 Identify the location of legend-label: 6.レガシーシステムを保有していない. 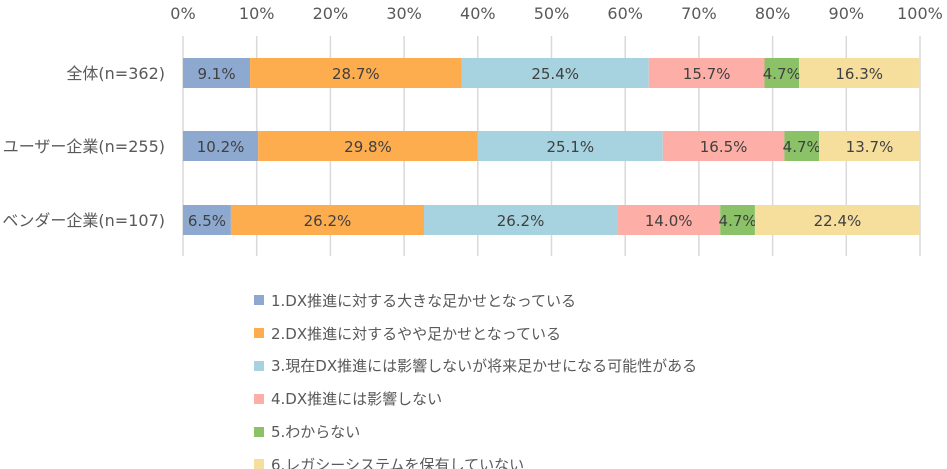
(398, 462).